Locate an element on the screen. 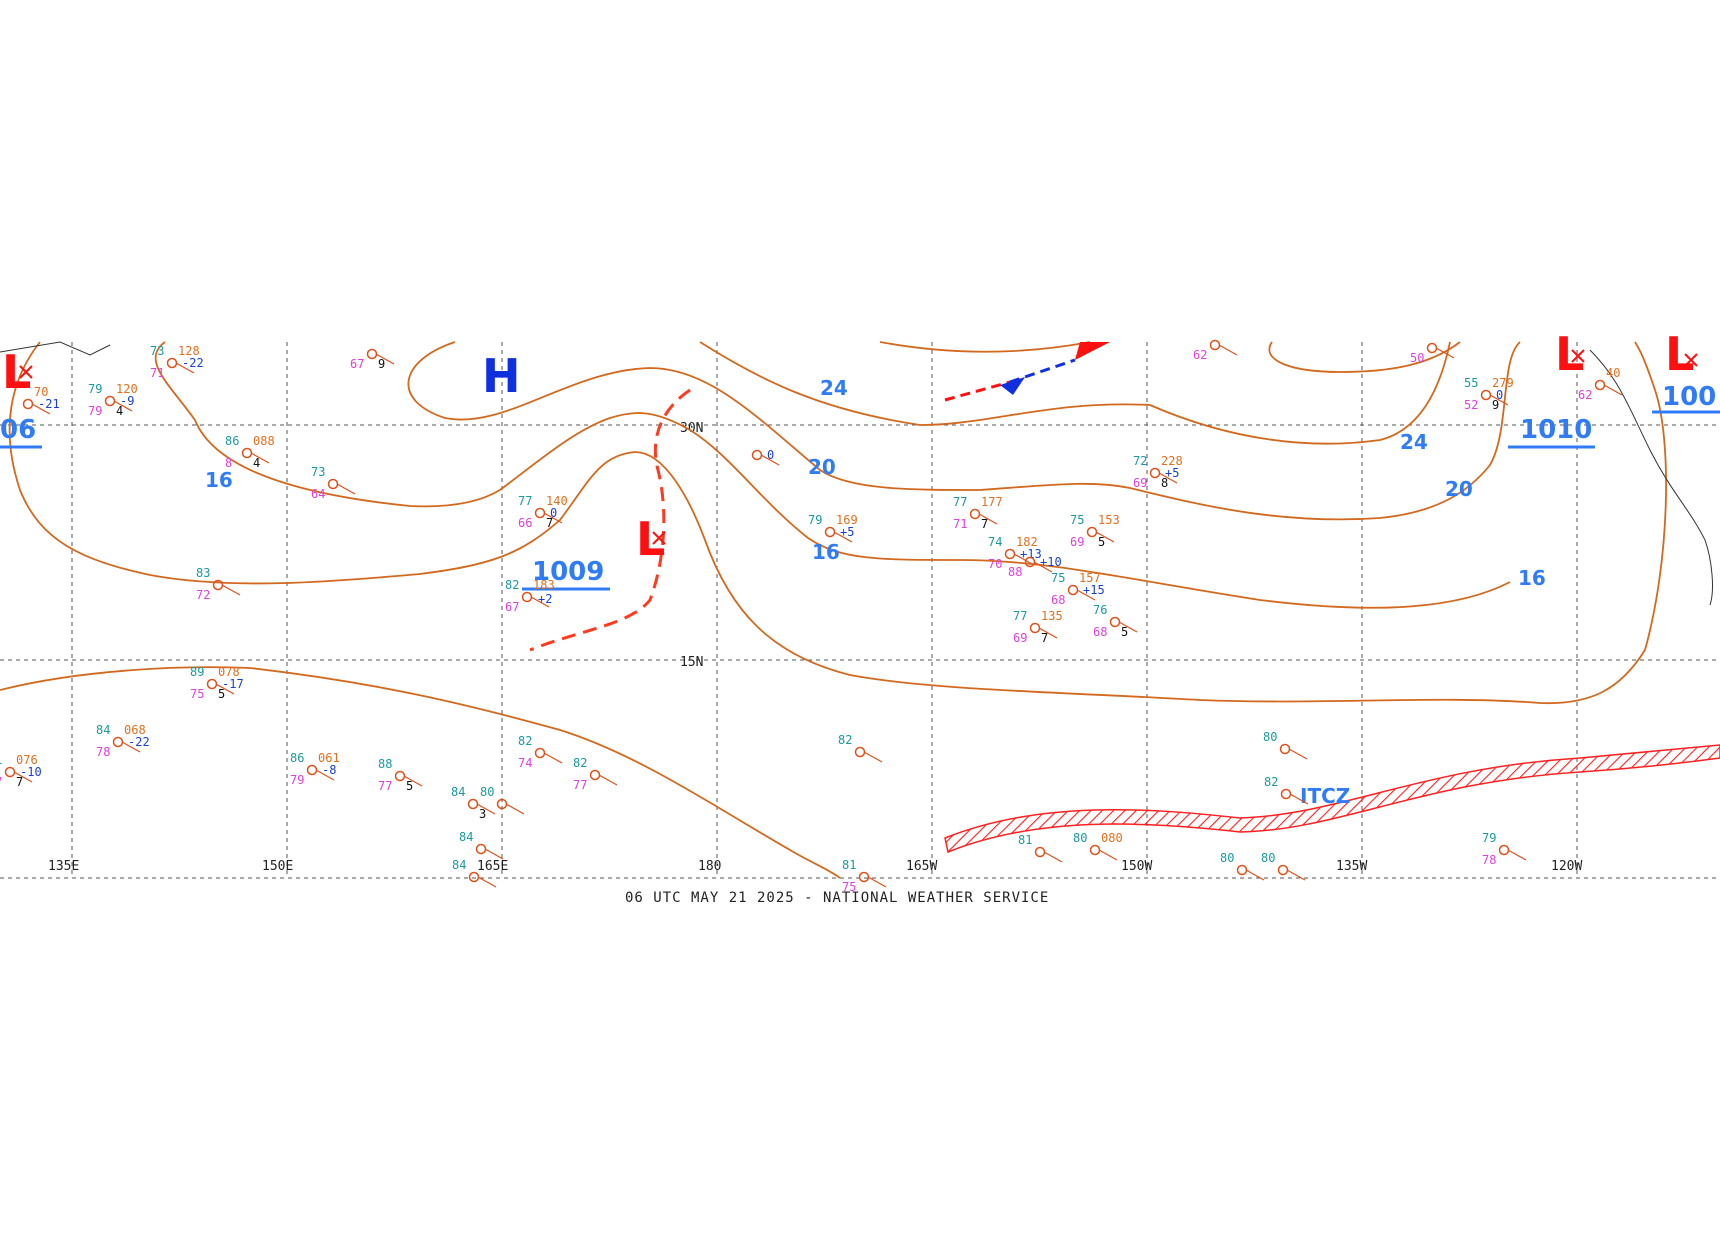 The height and width of the screenshot is (1260, 1720). station-pressure: 169 is located at coordinates (847, 520).